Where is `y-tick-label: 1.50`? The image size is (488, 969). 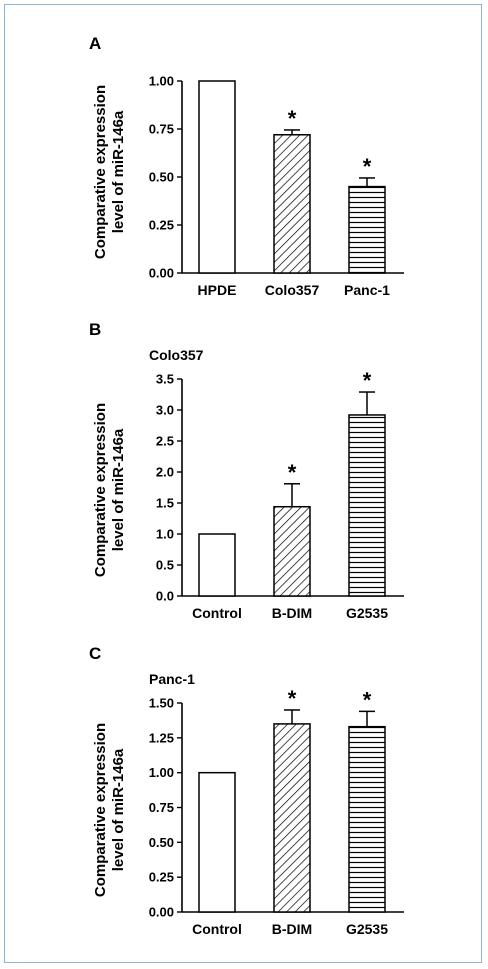
y-tick-label: 1.50 is located at coordinates (161, 703).